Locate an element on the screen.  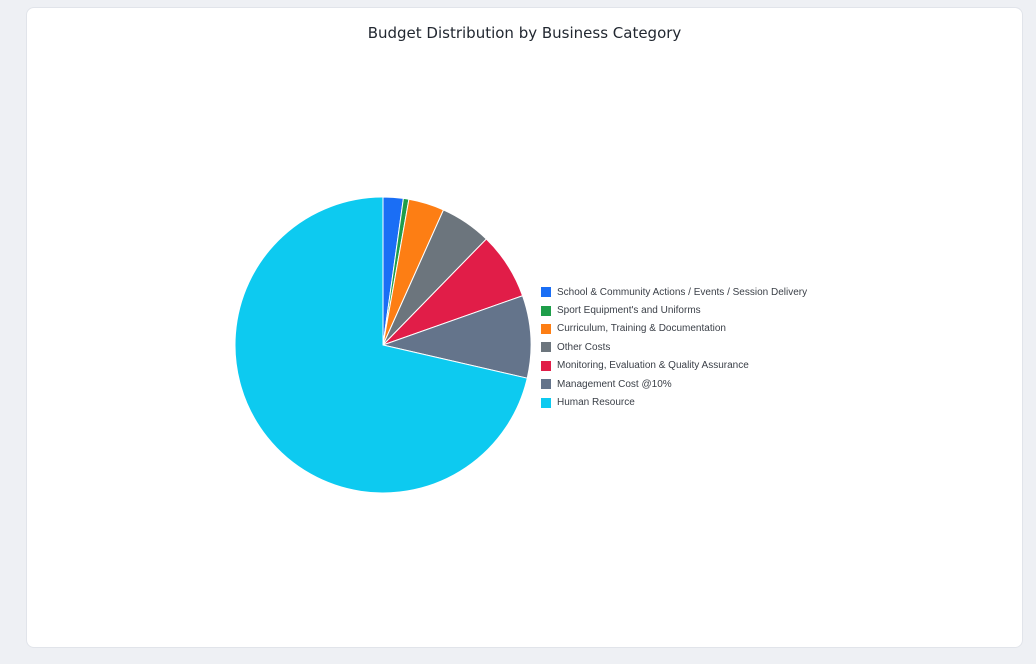
legend-label: Sport Equipment's and Uniforms is located at coordinates (629, 311).